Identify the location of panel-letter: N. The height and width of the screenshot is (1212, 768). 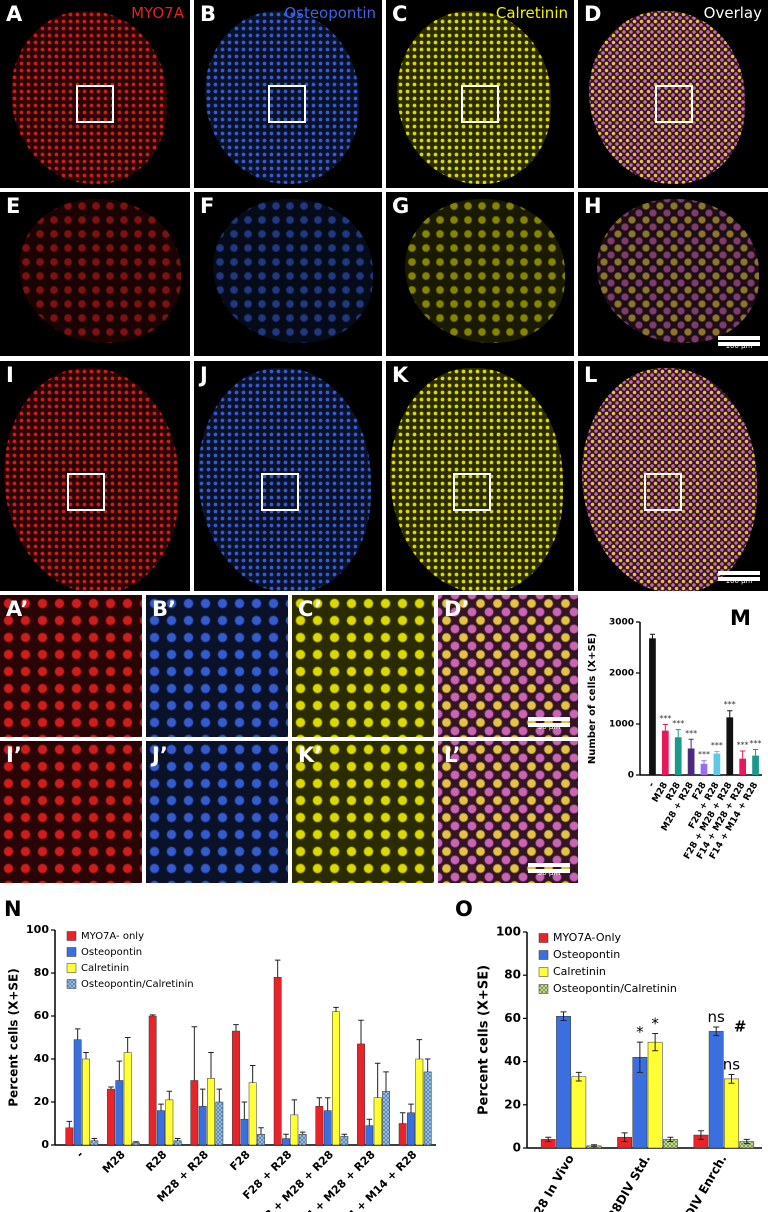
(13, 909).